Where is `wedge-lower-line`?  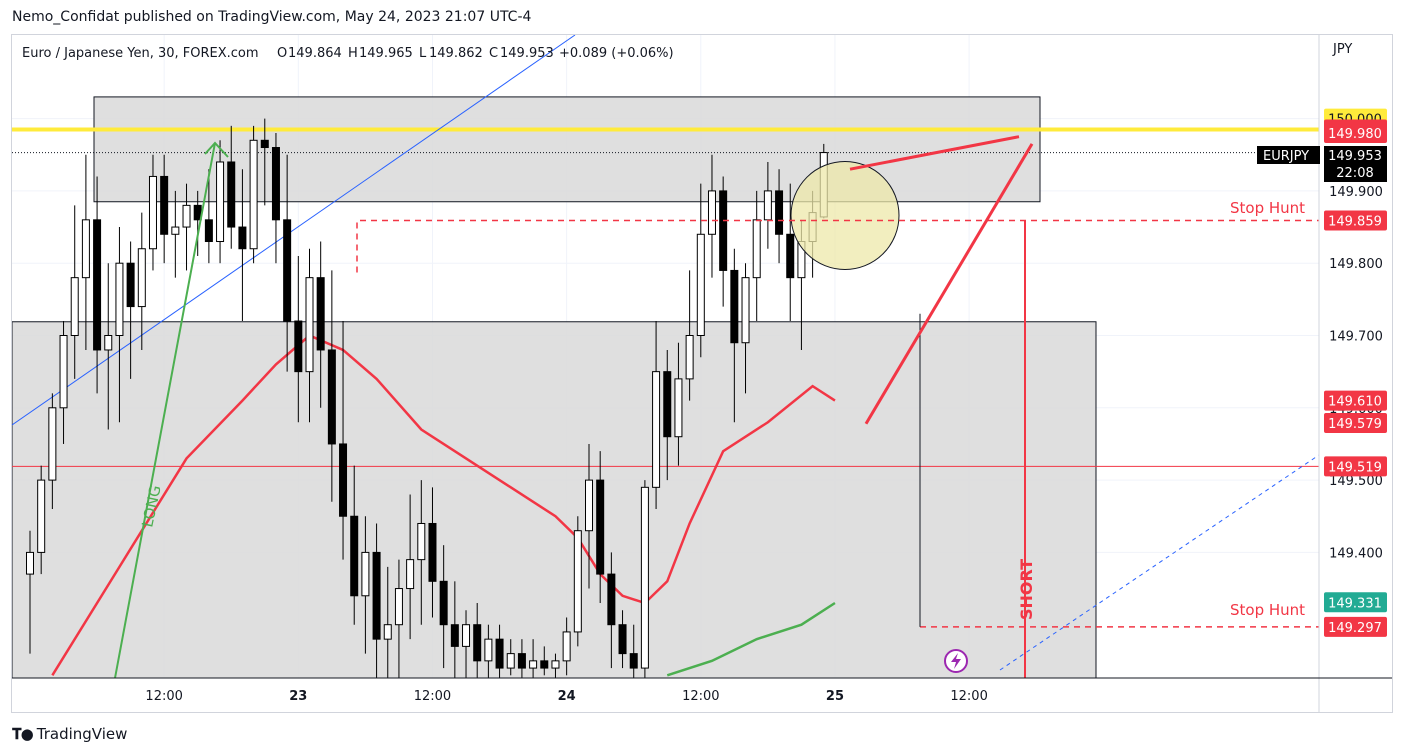
wedge-lower-line is located at coordinates (949, 284).